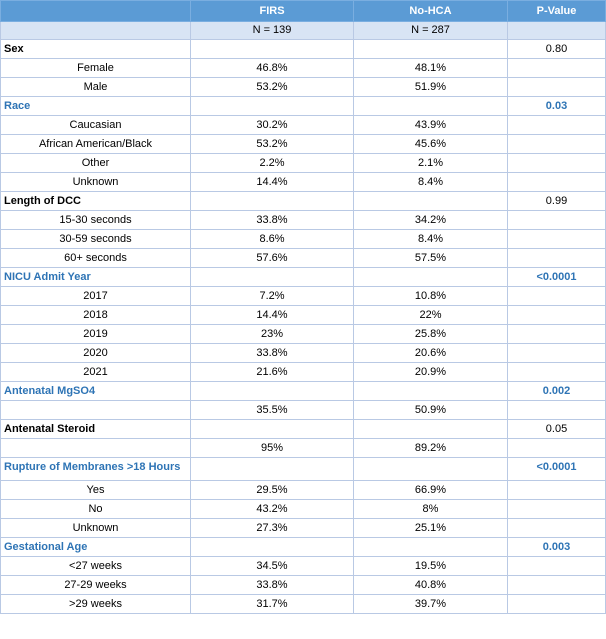  Describe the element at coordinates (556, 201) in the screenshot. I see `category-p-value: 0.99` at that location.